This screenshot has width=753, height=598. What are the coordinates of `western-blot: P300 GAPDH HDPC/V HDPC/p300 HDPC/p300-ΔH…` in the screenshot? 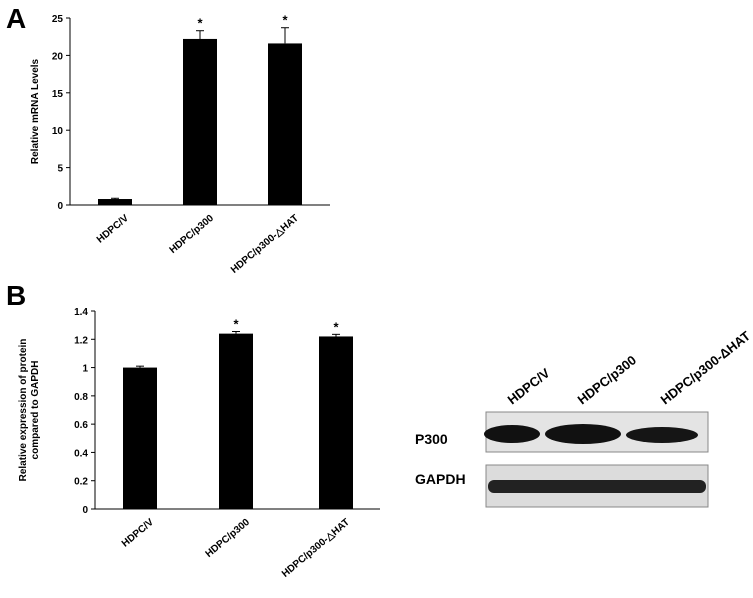 It's located at (584, 418).